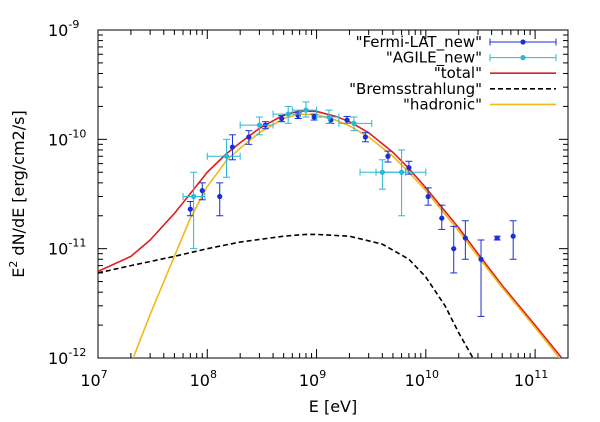  I want to click on x-tick-label: 10⁹, so click(312, 379).